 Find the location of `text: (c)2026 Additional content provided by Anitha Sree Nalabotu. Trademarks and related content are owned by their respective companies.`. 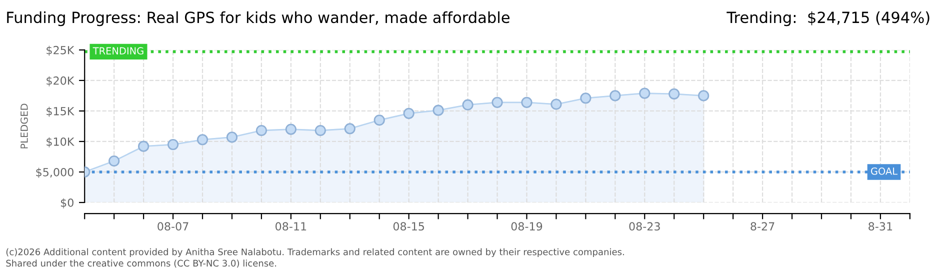

text: (c)2026 Additional content provided by Anitha Sree Nalabotu. Trademarks and related content are owned by their respective companies. is located at coordinates (315, 253).